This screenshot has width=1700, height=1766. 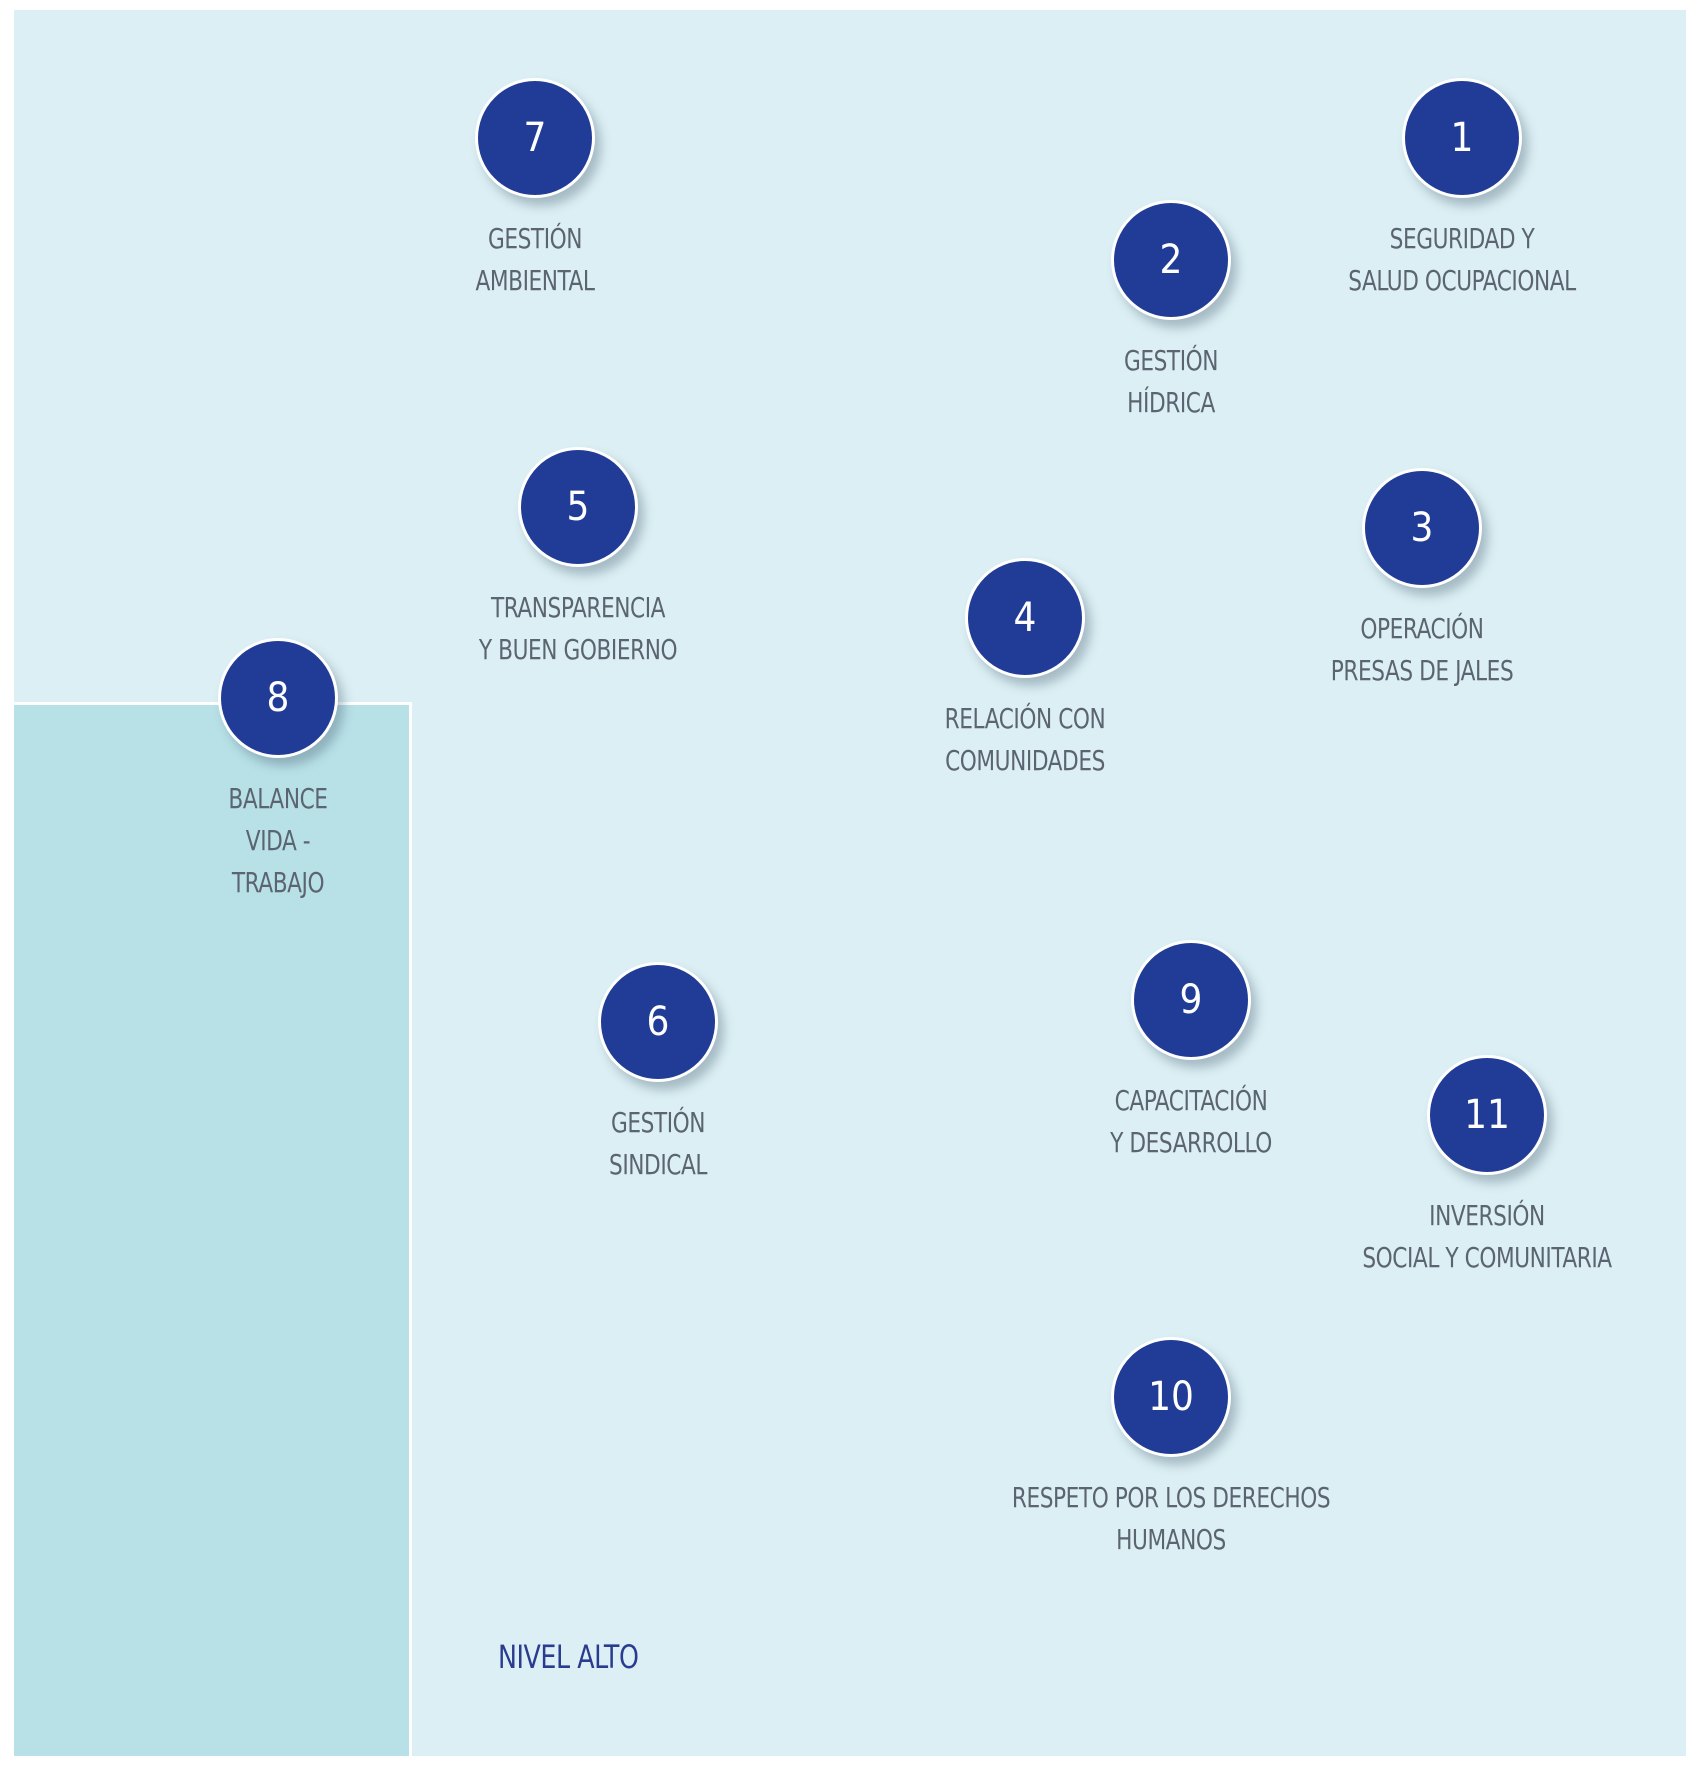 I want to click on topic-number-badge: 11, so click(x=1487, y=1115).